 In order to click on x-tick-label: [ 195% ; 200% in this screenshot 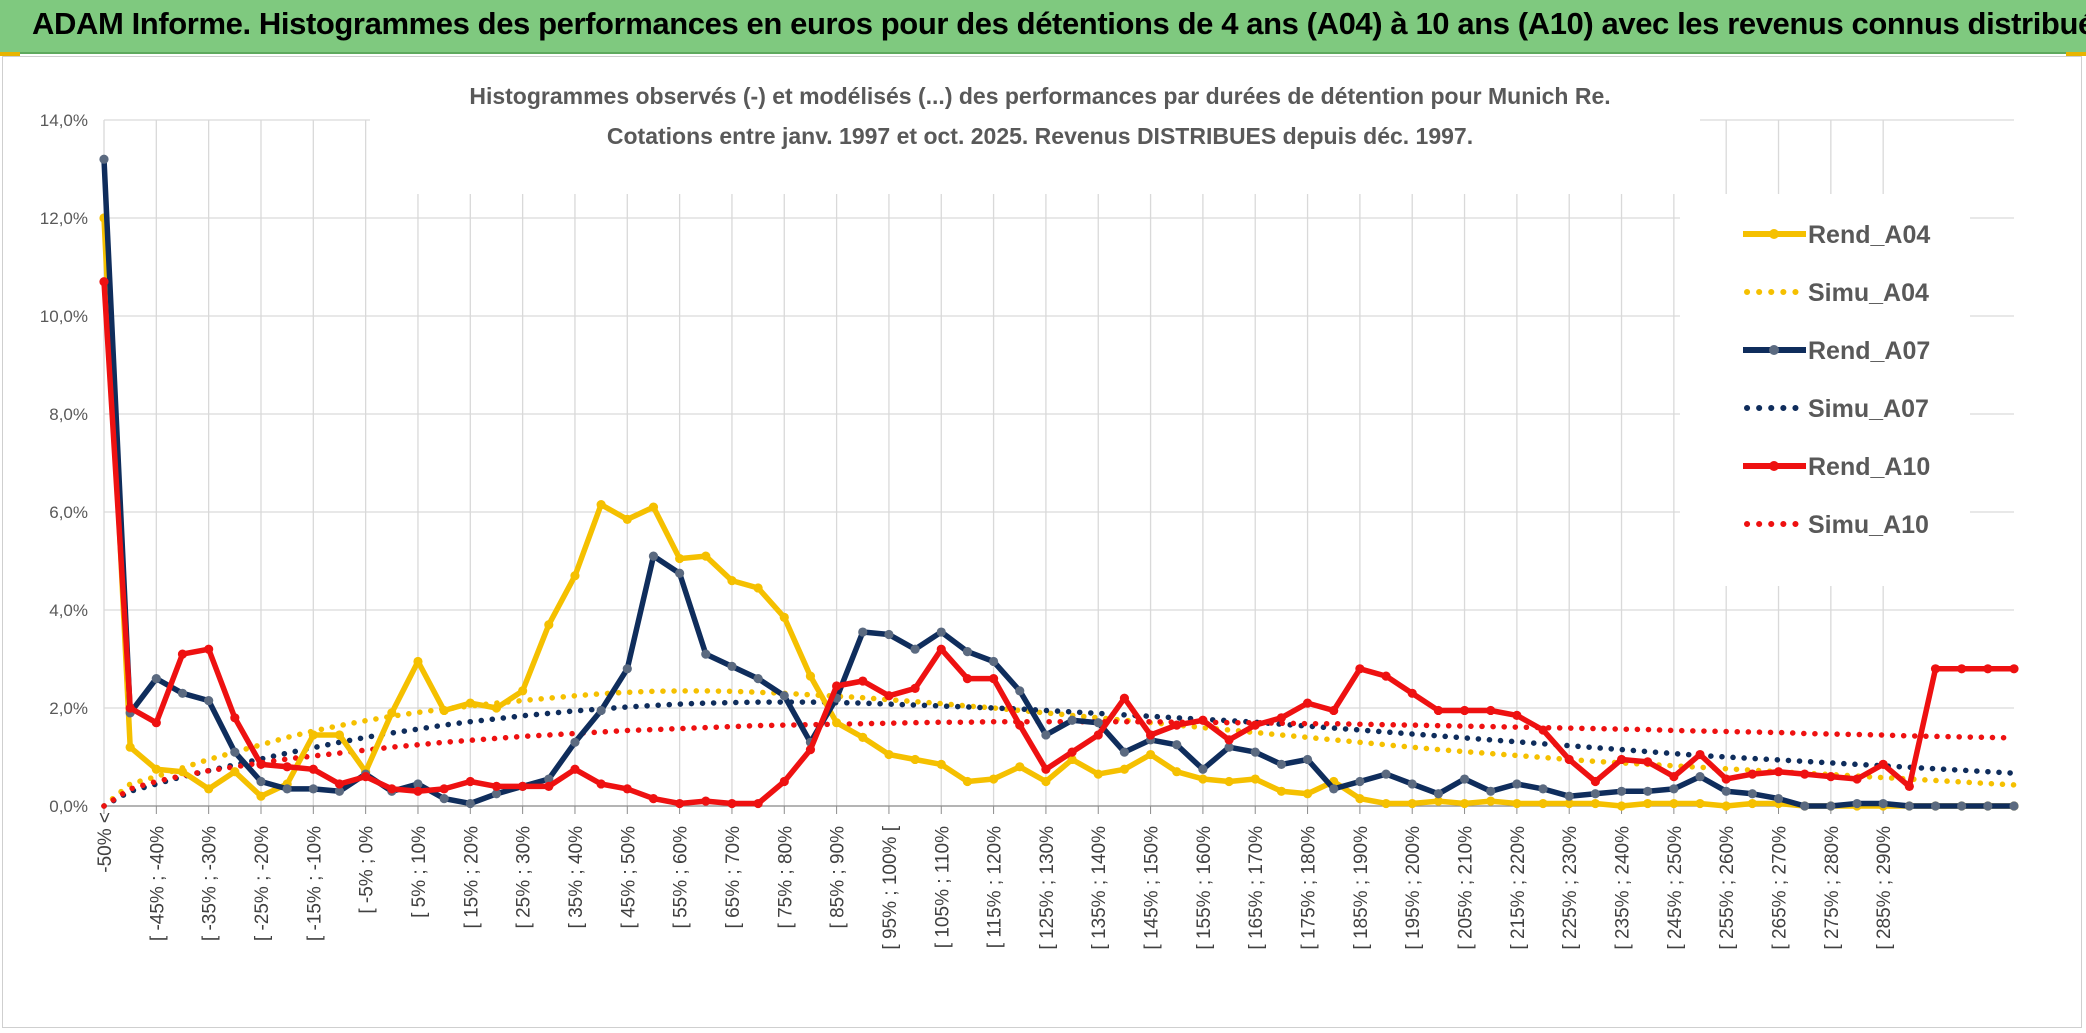, I will do `click(1413, 888)`.